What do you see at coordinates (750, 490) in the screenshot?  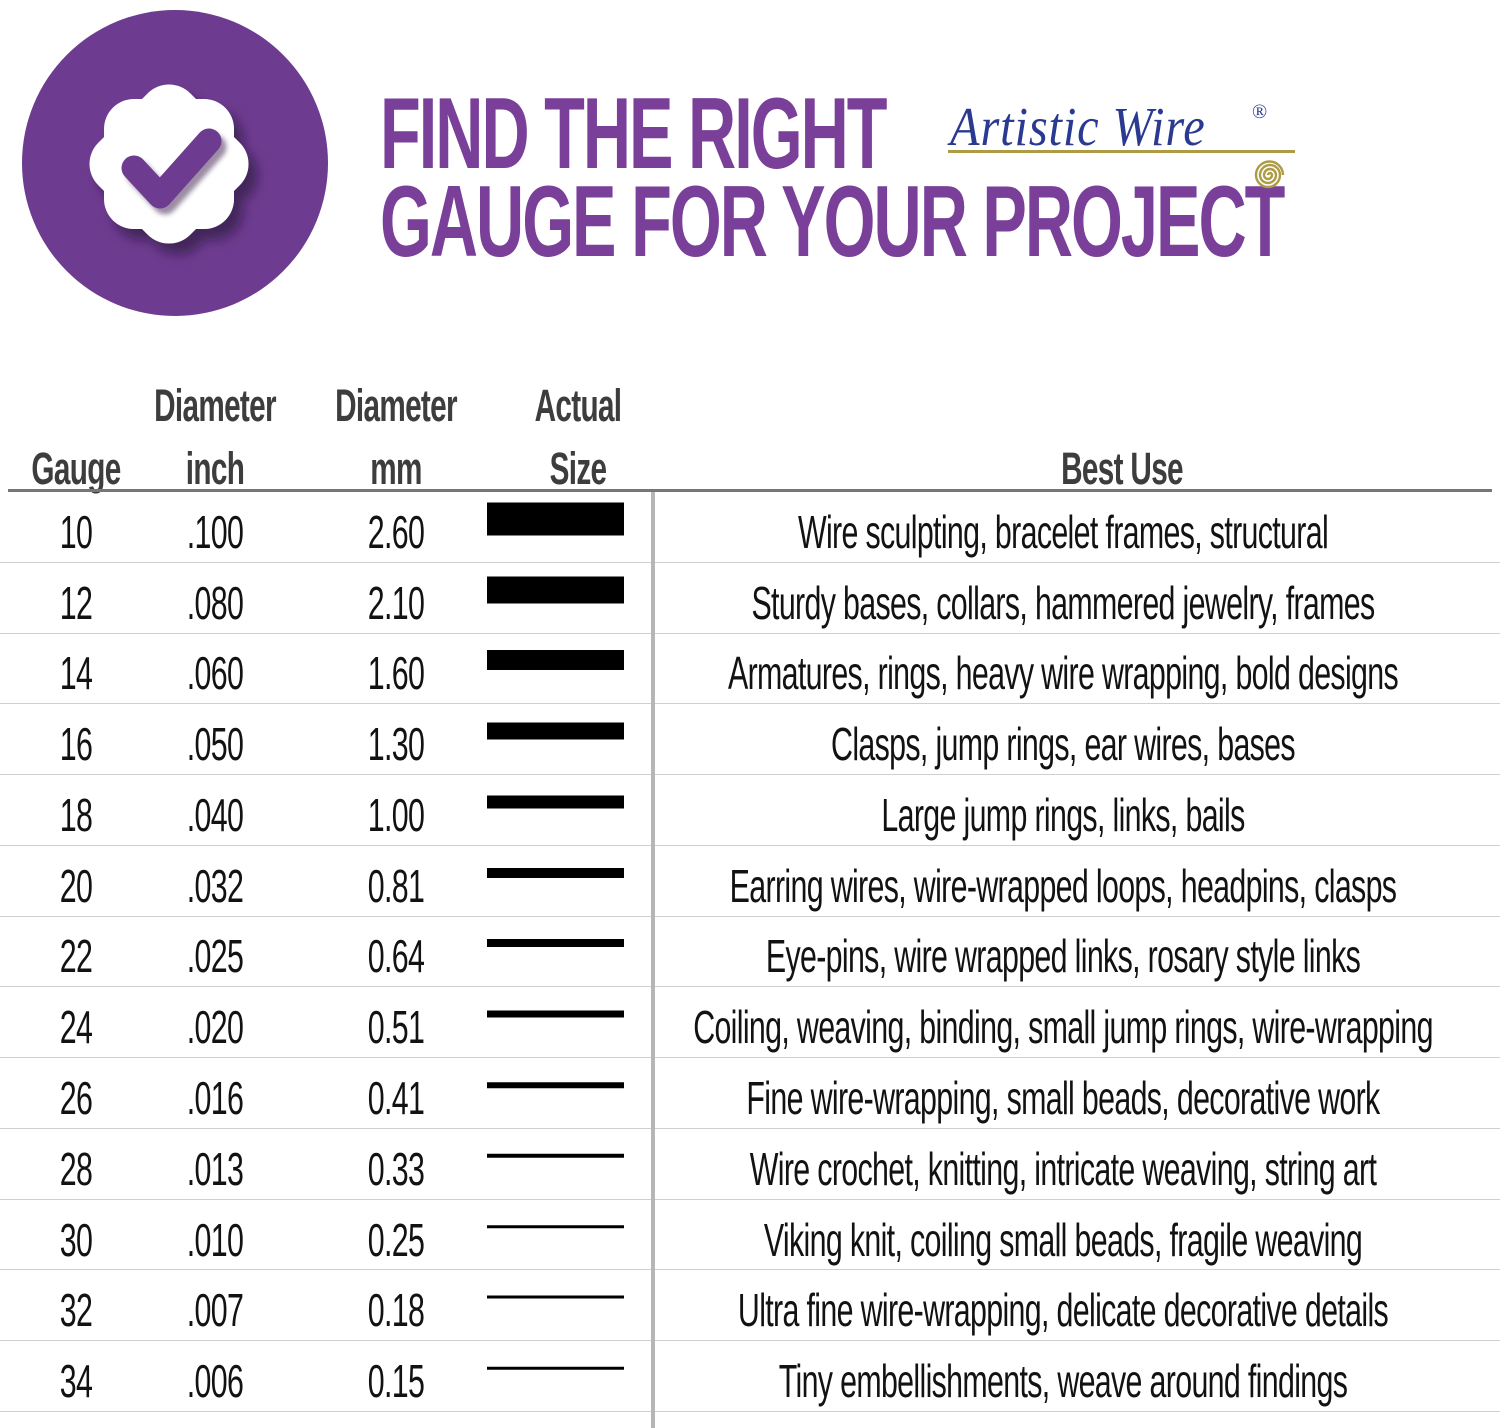 I see `header-divider` at bounding box center [750, 490].